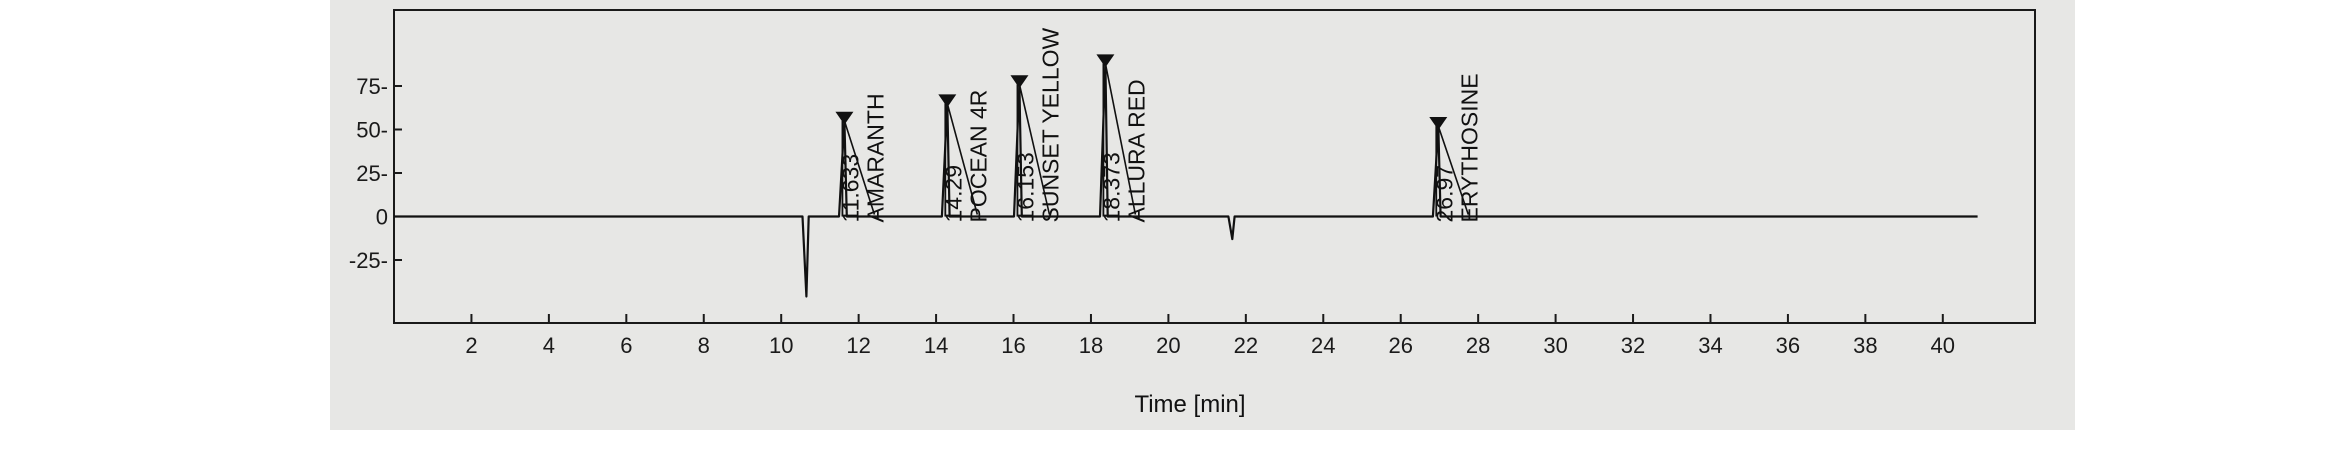 This screenshot has width=2334, height=449. Describe the element at coordinates (1025, 187) in the screenshot. I see `peak-time-label: 16.153` at that location.